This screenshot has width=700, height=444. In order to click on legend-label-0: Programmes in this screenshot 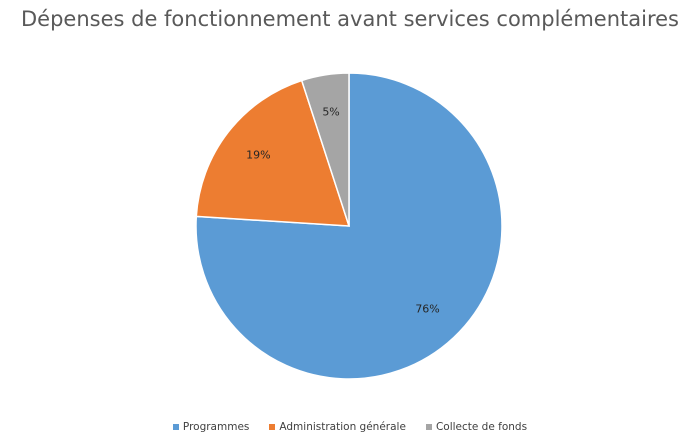, I will do `click(216, 427)`.